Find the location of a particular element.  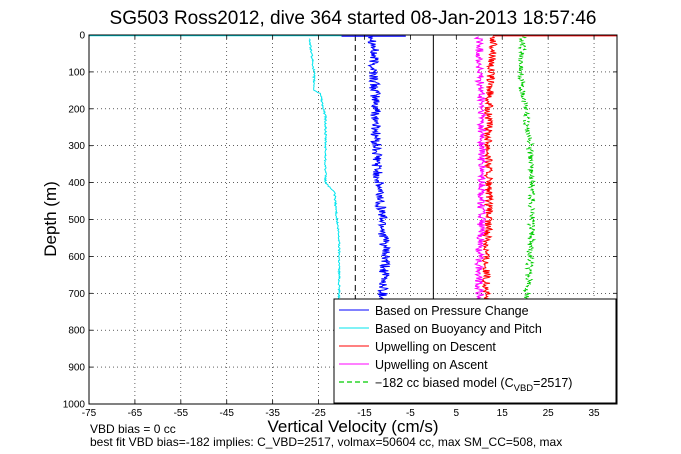

x-tick-label: 35 is located at coordinates (594, 413).